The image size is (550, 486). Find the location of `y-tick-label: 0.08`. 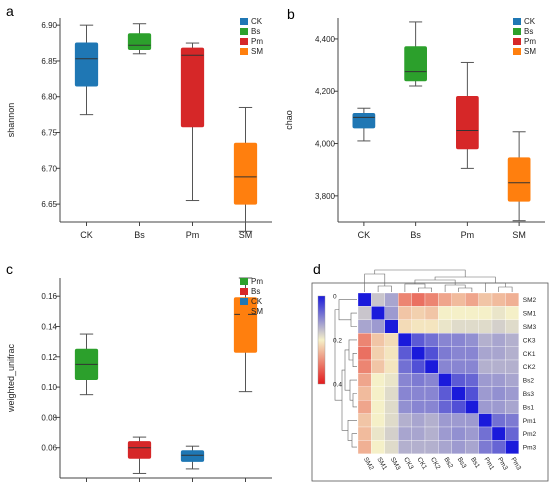

y-tick-label: 0.08 is located at coordinates (49, 417).